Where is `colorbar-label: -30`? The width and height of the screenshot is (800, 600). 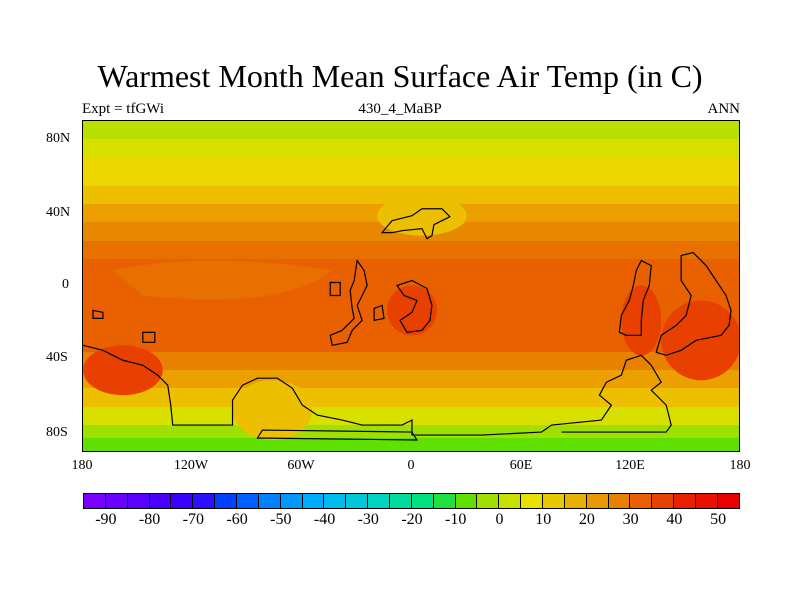
colorbar-label: -30 is located at coordinates (368, 519).